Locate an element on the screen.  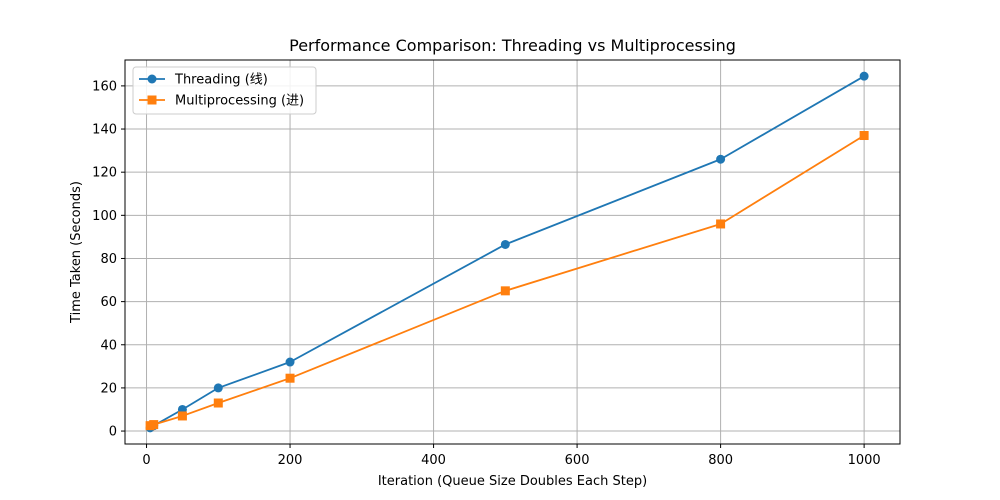
y-tick-label: 0 is located at coordinates (113, 432).